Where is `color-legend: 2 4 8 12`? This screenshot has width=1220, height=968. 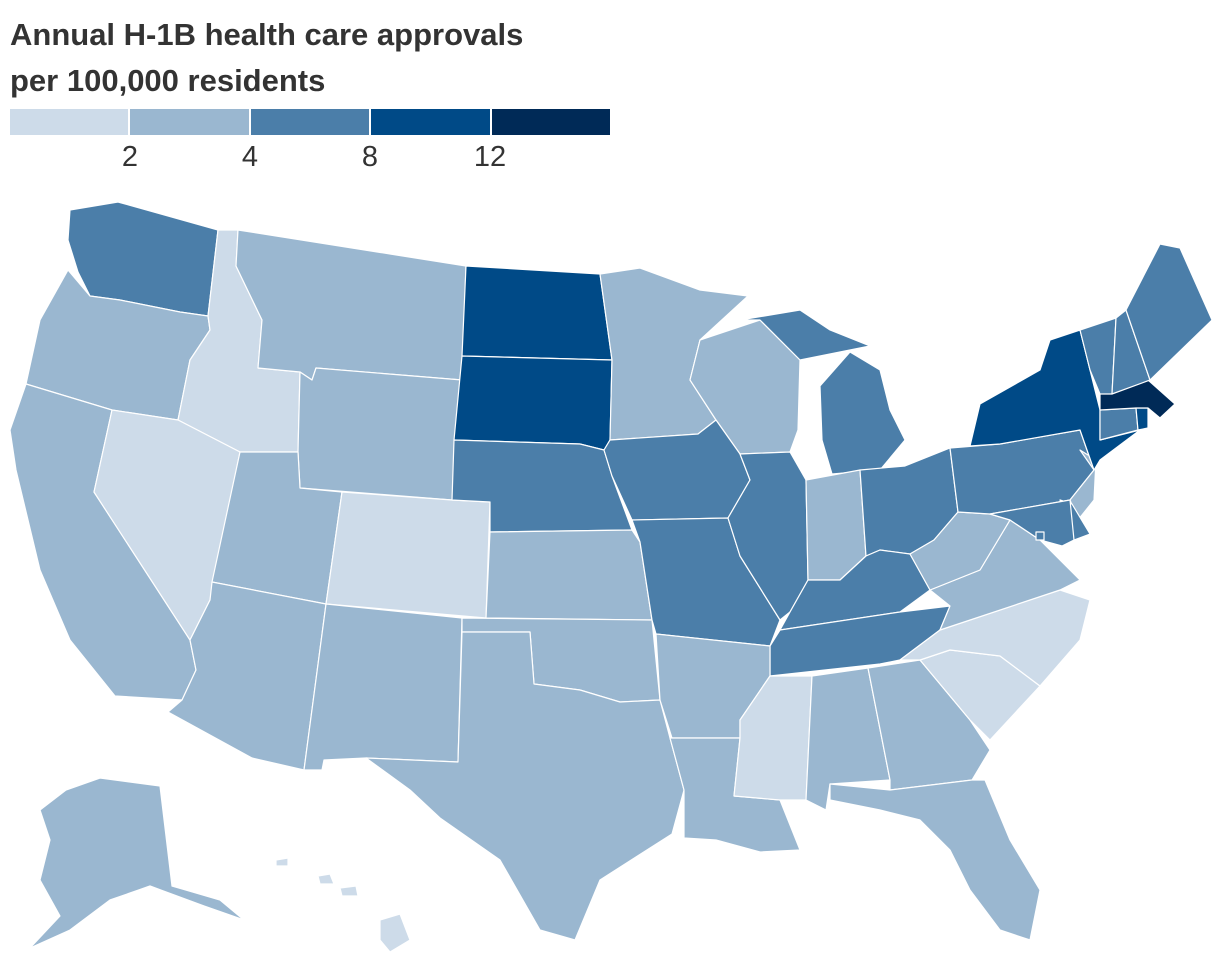 color-legend: 2 4 8 12 is located at coordinates (310, 144).